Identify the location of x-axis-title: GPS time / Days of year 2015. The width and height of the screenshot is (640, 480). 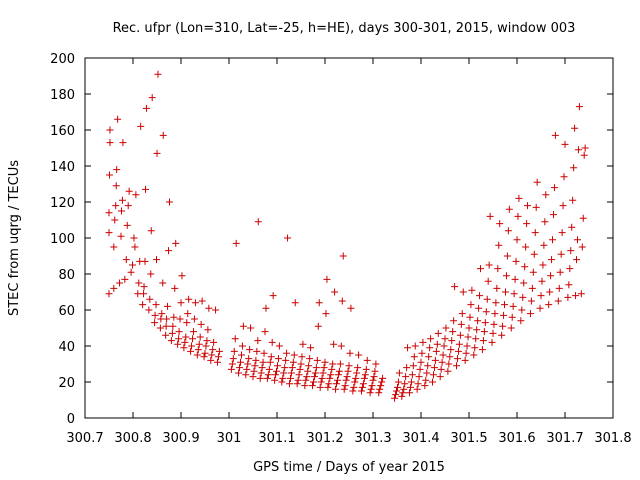
(349, 467).